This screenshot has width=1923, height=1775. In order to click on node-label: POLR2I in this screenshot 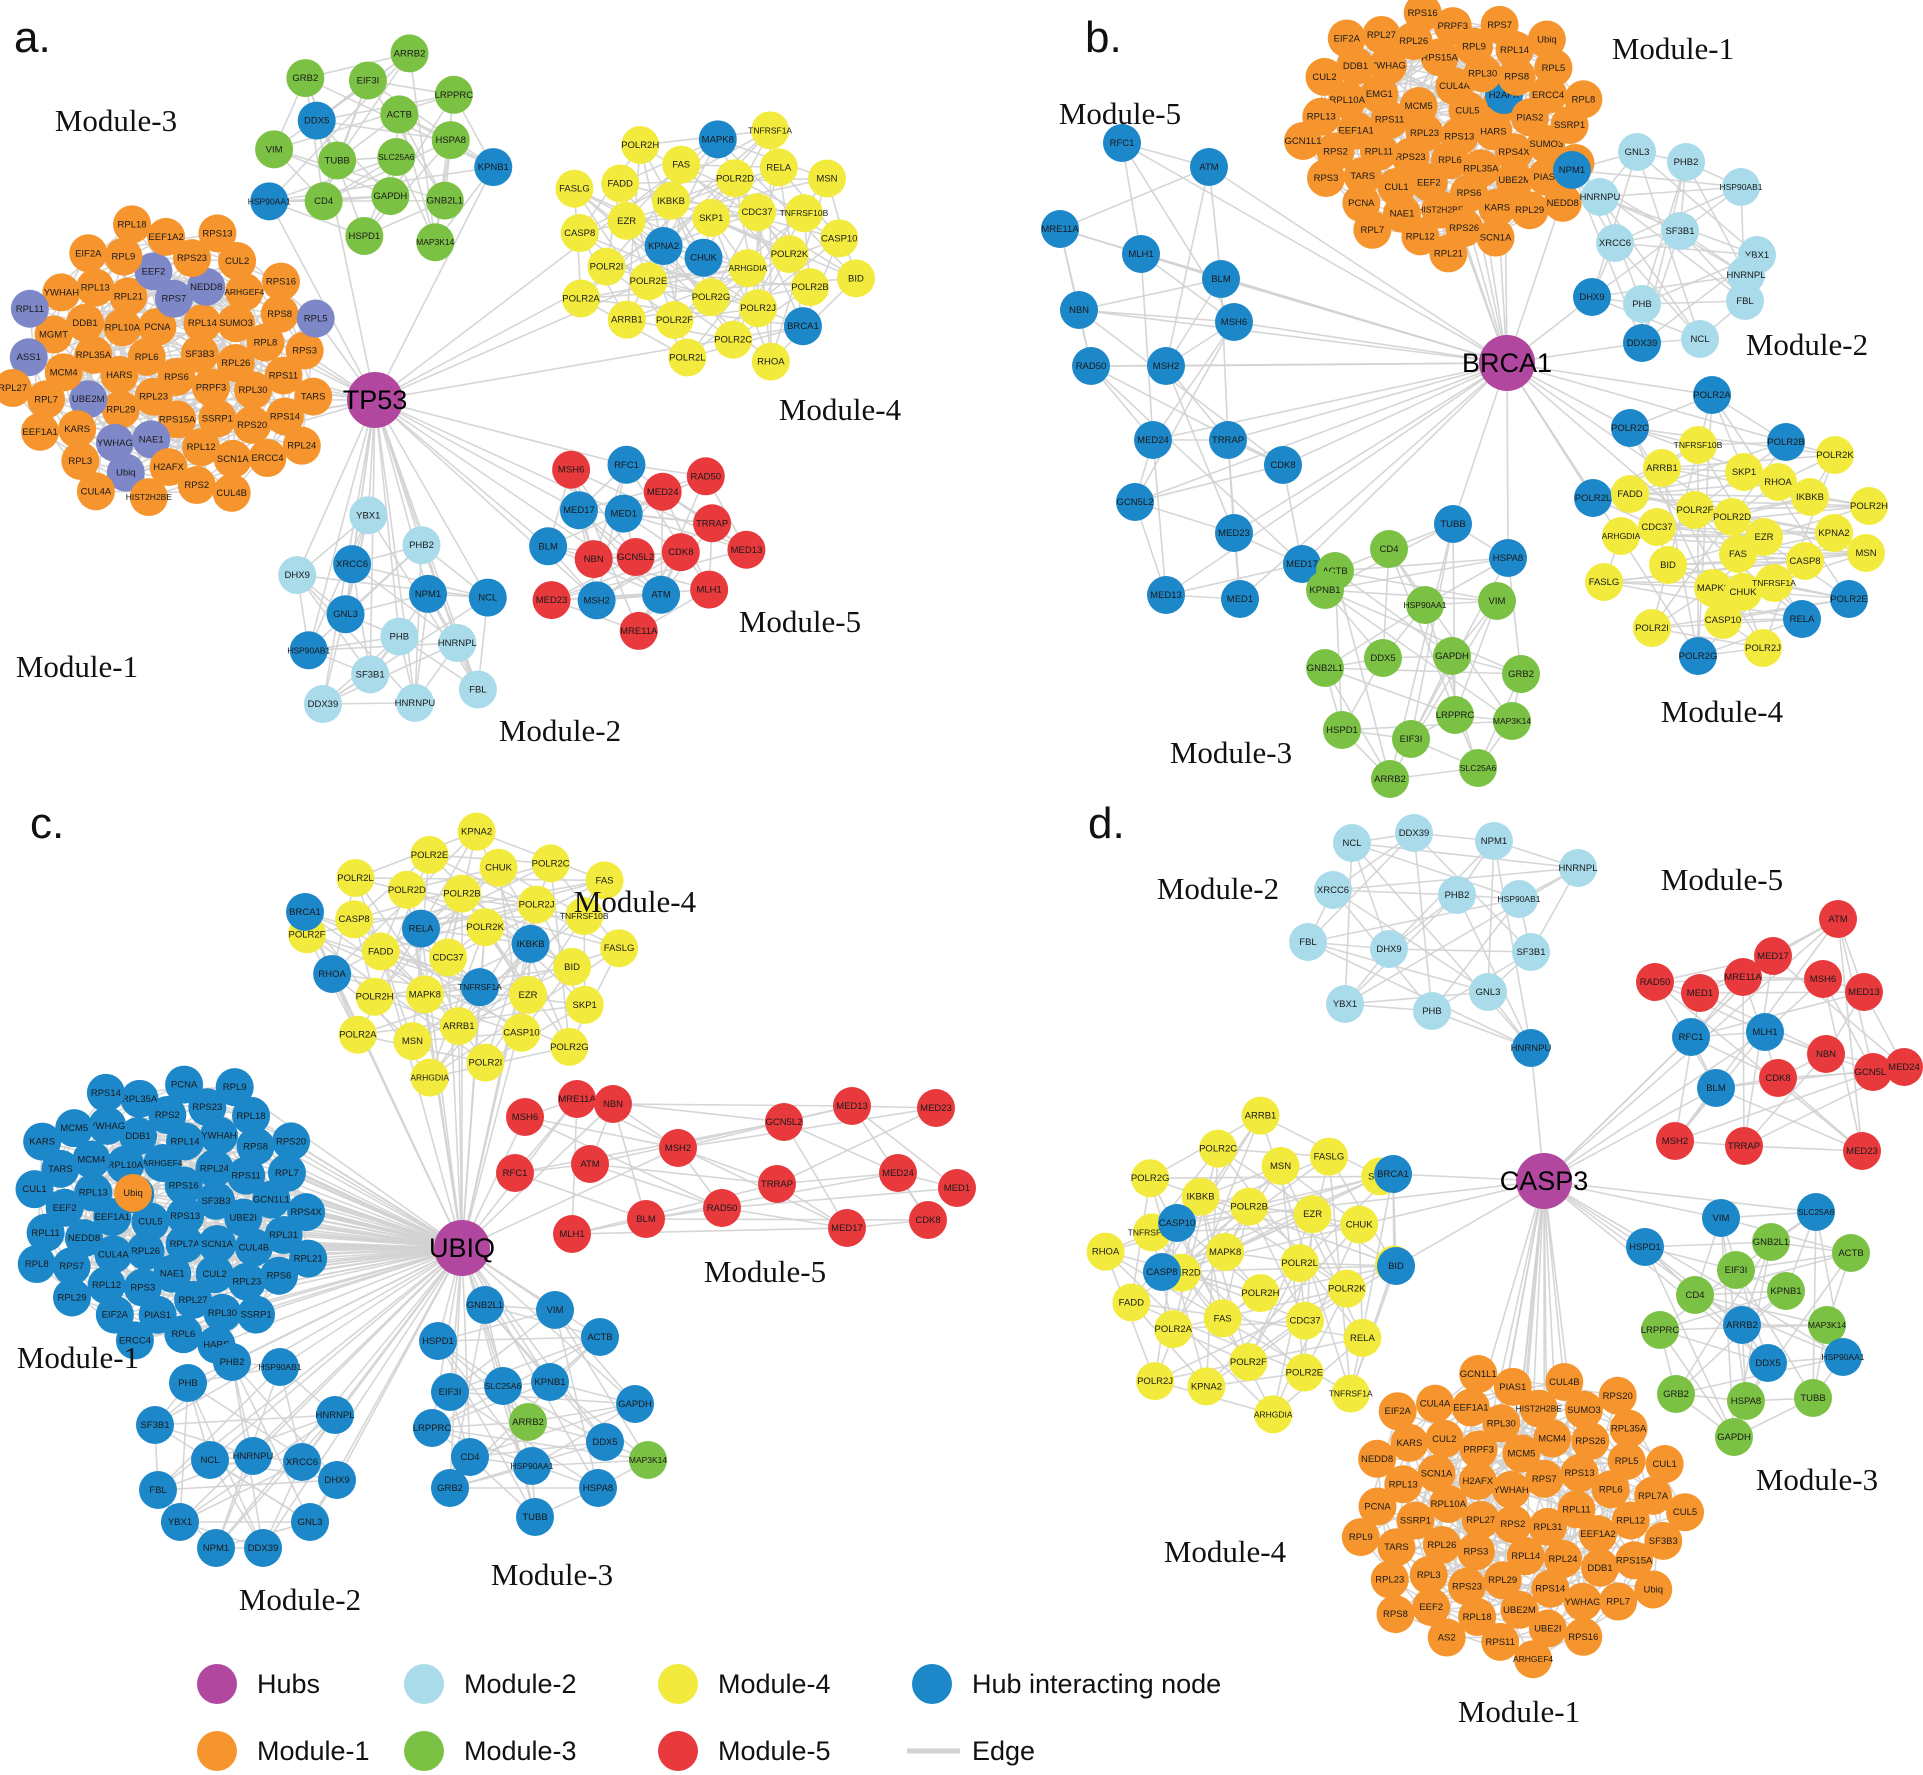, I will do `click(486, 1063)`.